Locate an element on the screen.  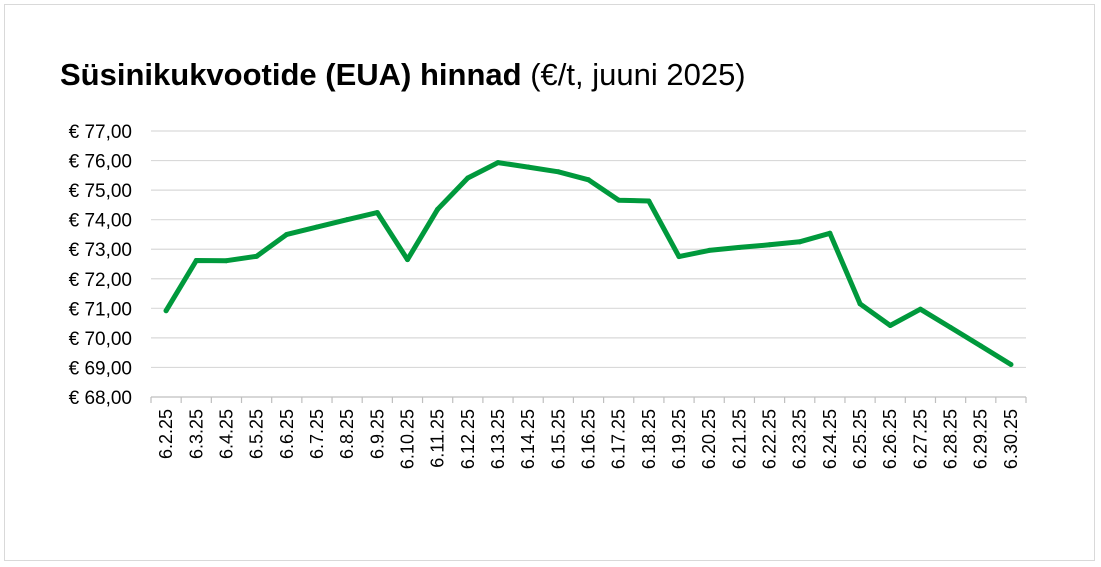
x-tick-label: 6.16.25 is located at coordinates (589, 439).